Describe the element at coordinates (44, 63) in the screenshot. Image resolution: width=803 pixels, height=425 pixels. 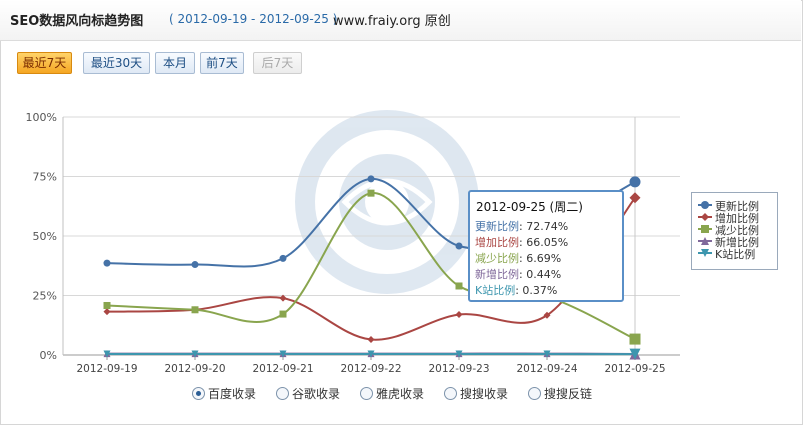
I see `last-7-days-button: 最近7天` at that location.